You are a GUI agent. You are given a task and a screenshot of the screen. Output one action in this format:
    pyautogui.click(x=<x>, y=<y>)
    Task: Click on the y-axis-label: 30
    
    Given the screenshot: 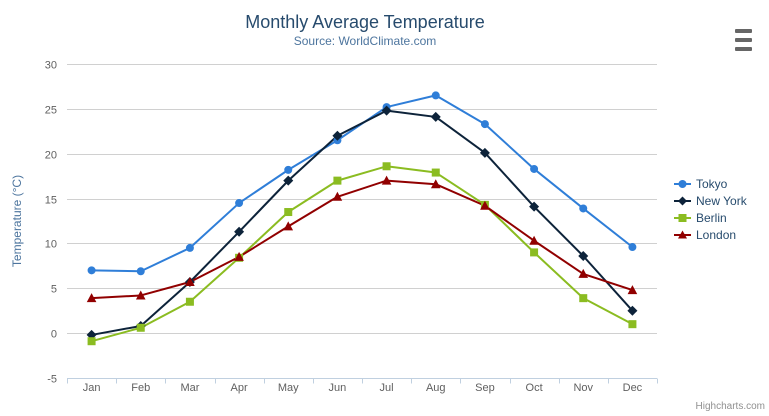 What is the action you would take?
    pyautogui.click(x=51, y=66)
    